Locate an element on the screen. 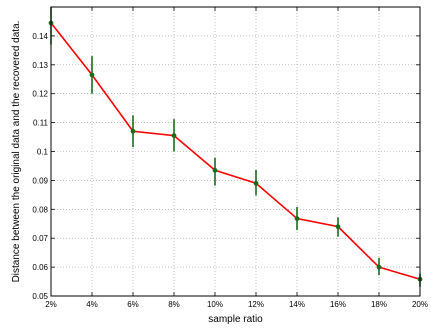  y-tick-label: 0.1 is located at coordinates (43, 152).